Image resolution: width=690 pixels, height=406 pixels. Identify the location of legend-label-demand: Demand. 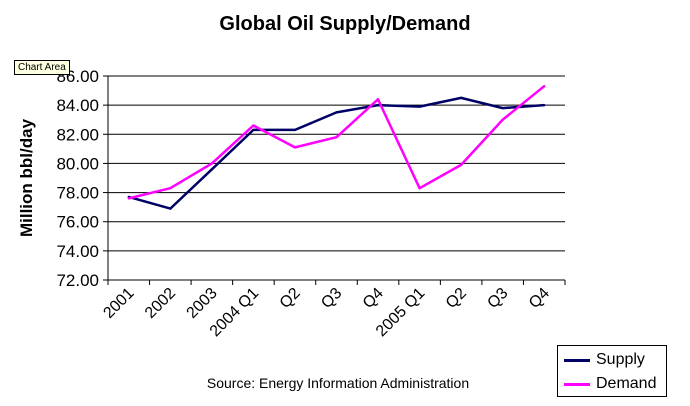
(626, 383).